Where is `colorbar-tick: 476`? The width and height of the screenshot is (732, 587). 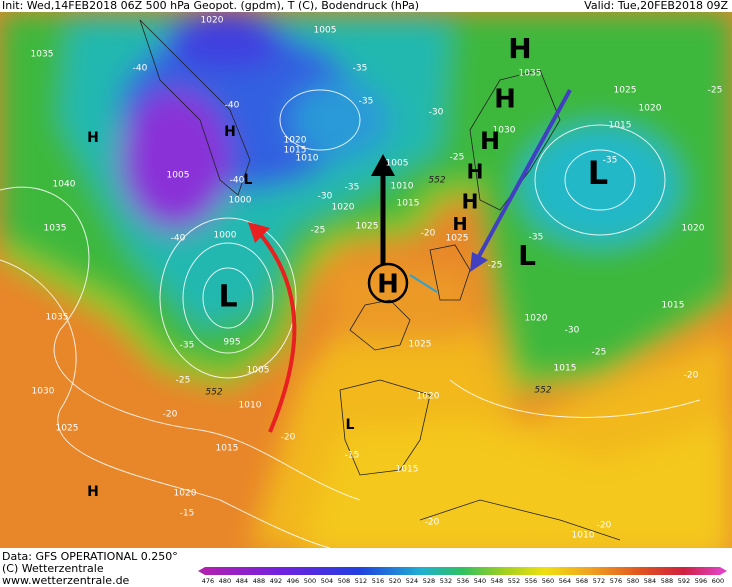 colorbar-tick: 476 is located at coordinates (208, 581).